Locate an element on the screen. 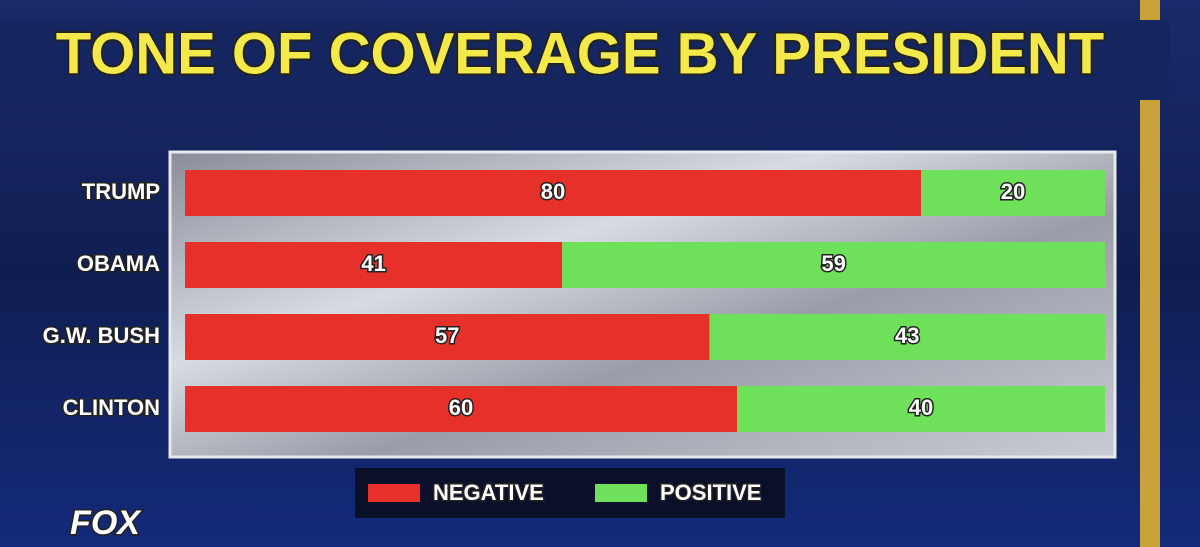 The height and width of the screenshot is (547, 1200). value-label: 59 is located at coordinates (833, 263).